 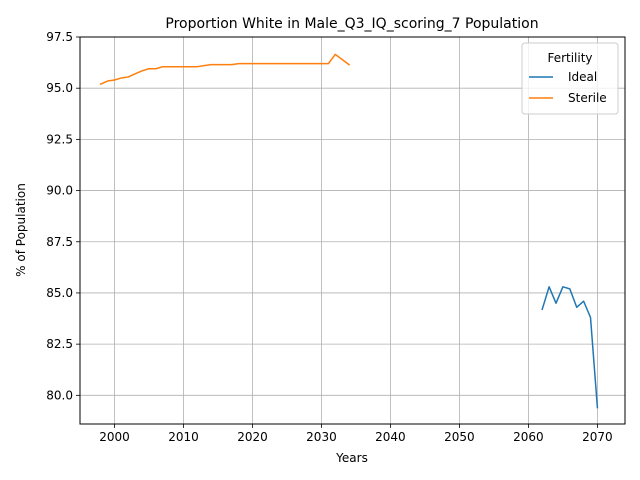 I want to click on legend-label-ideal: Ideal, so click(x=582, y=77).